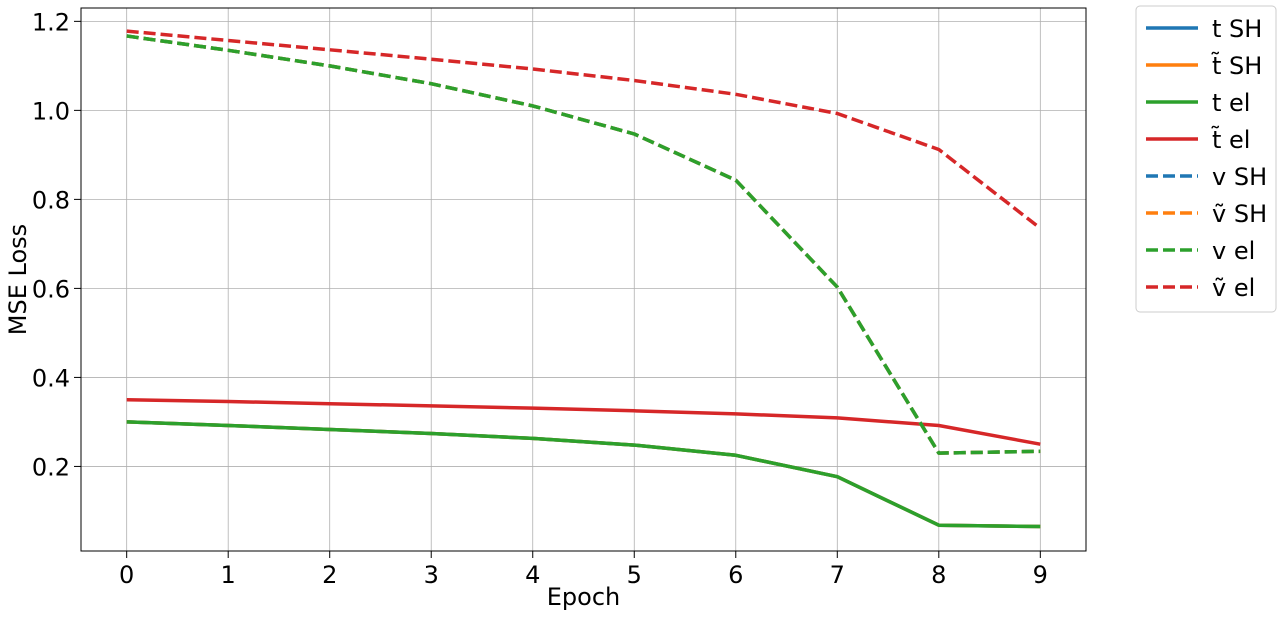  Describe the element at coordinates (228, 575) in the screenshot. I see `x-tick-label: 1` at that location.